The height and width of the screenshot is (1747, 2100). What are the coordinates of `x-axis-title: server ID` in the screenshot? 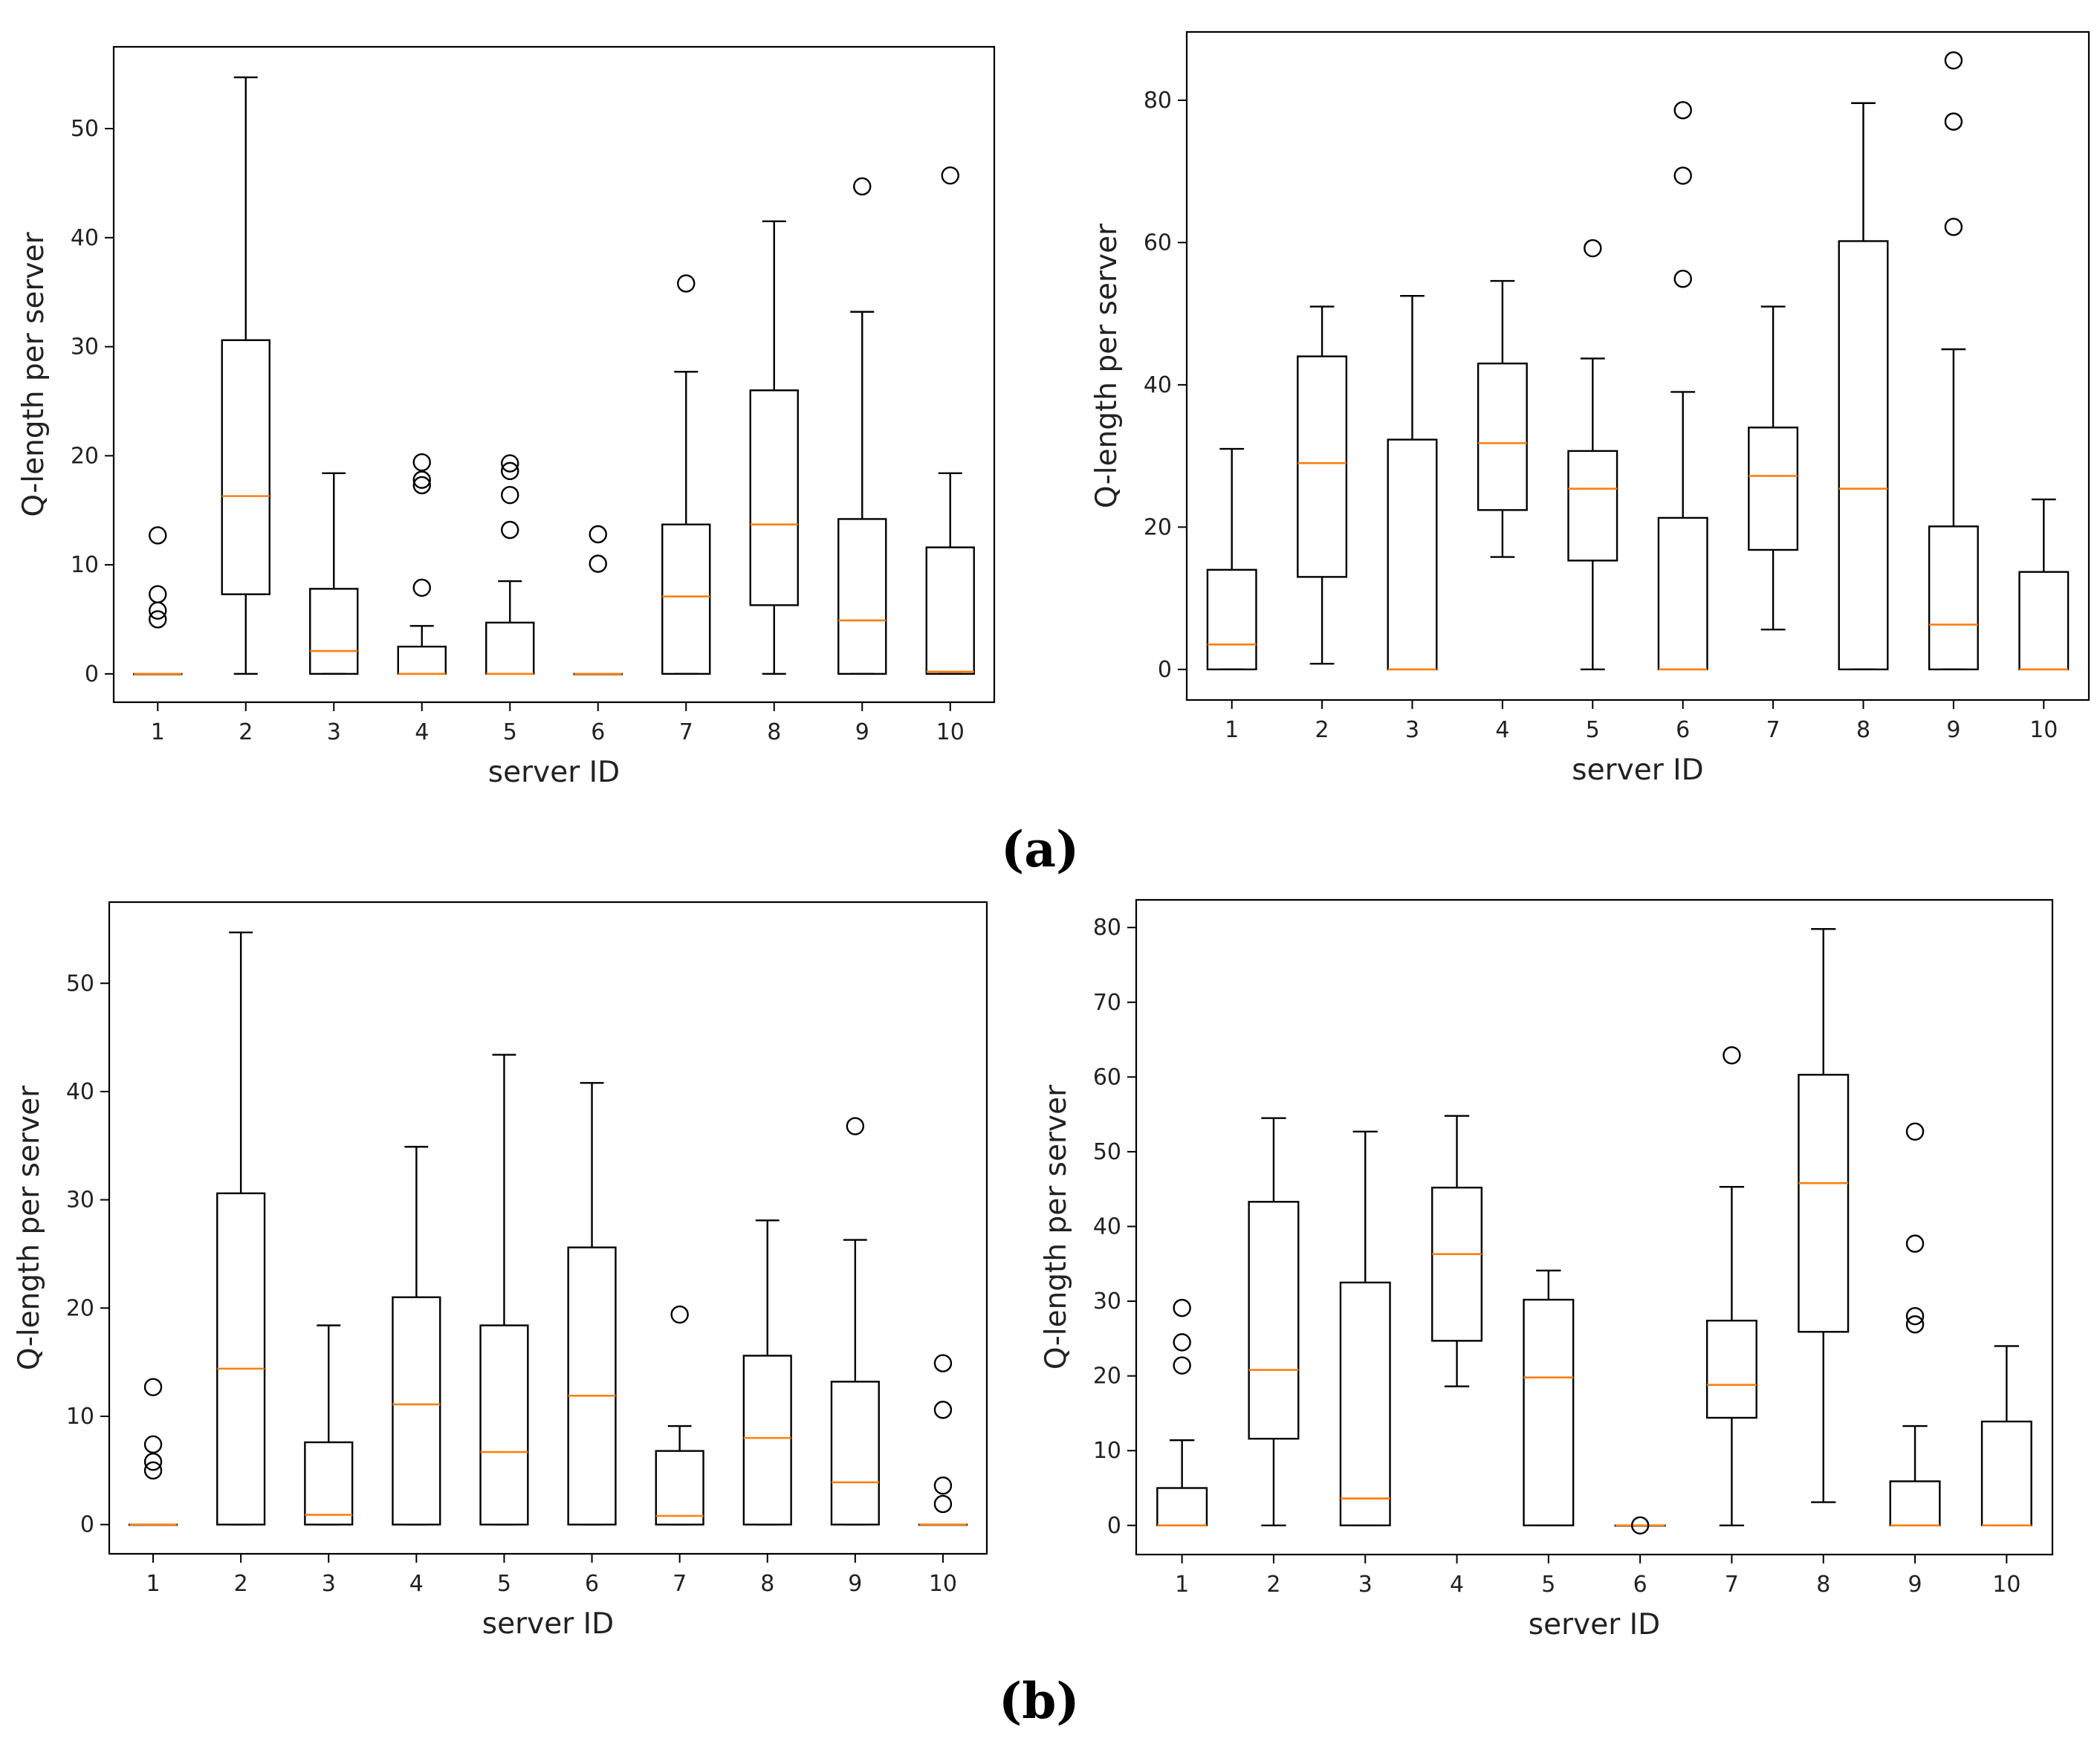 It's located at (554, 773).